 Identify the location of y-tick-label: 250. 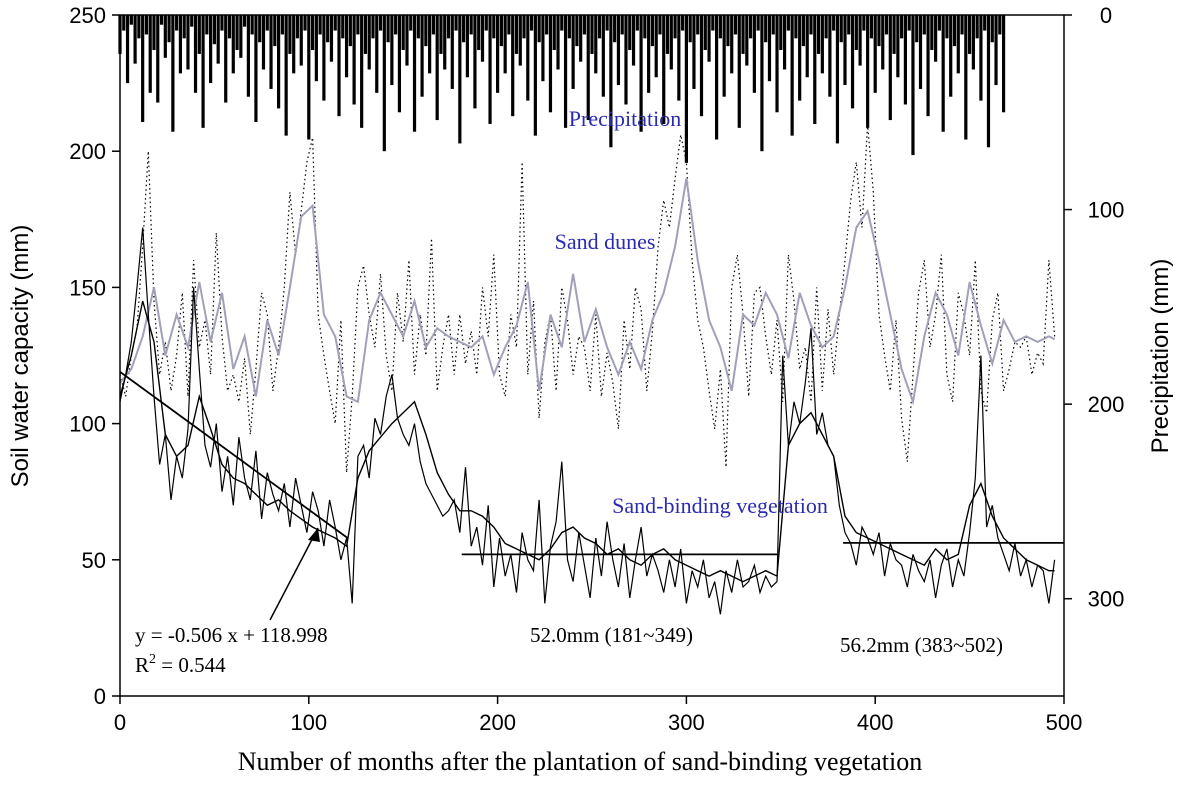
(87, 15).